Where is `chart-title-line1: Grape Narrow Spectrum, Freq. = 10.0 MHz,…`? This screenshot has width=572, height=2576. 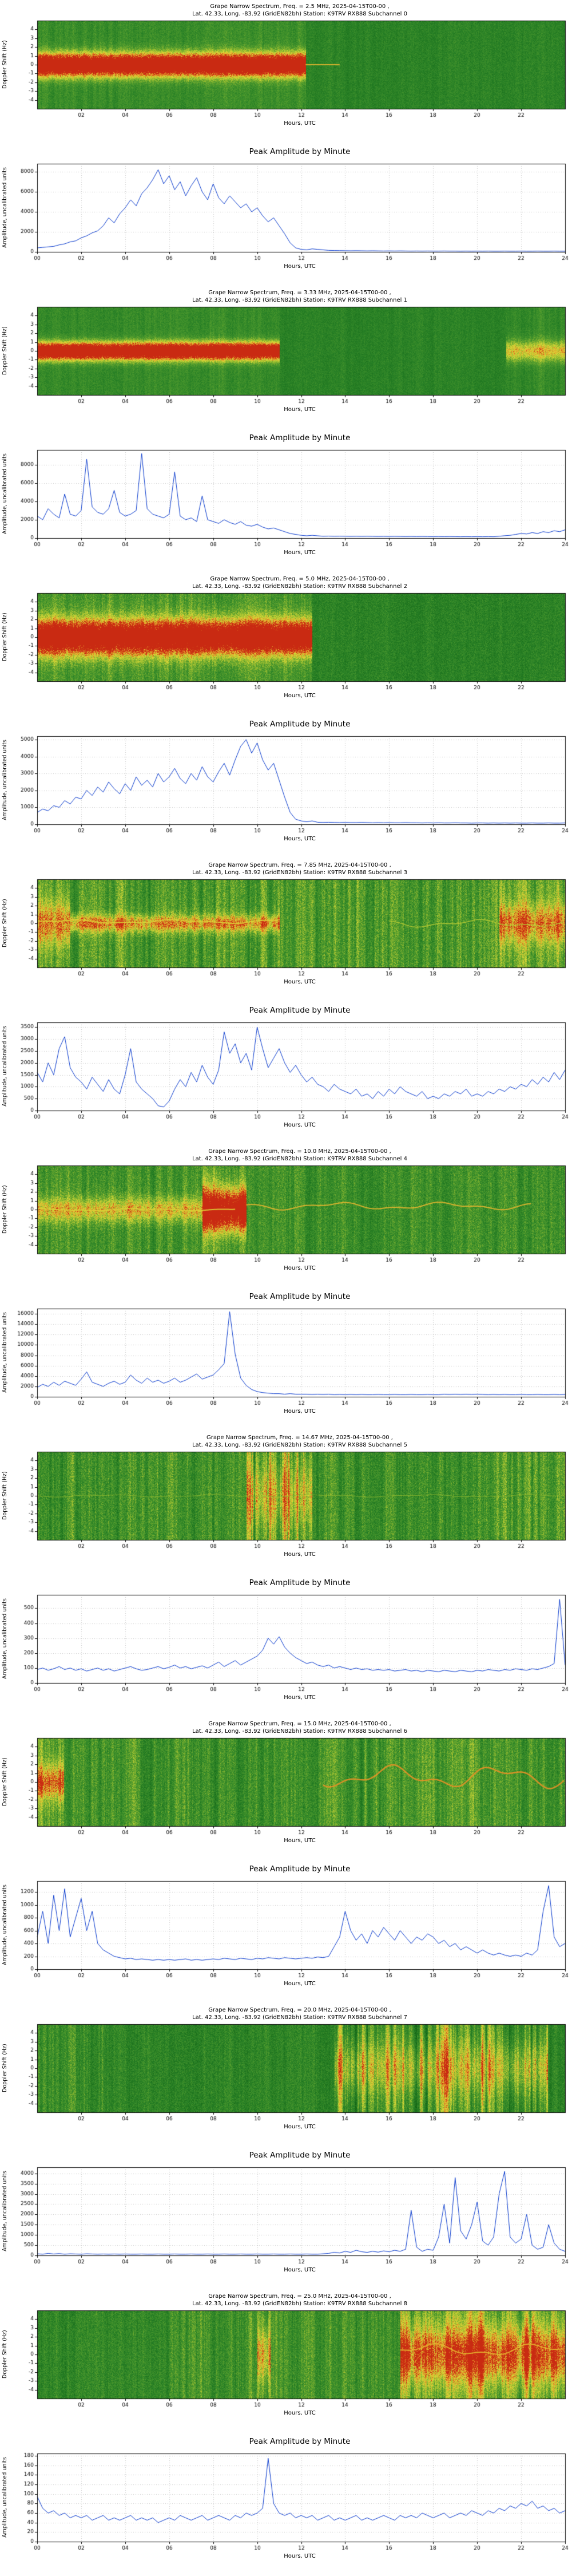
chart-title-line1: Grape Narrow Spectrum, Freq. = 10.0 MHz,… is located at coordinates (299, 1151).